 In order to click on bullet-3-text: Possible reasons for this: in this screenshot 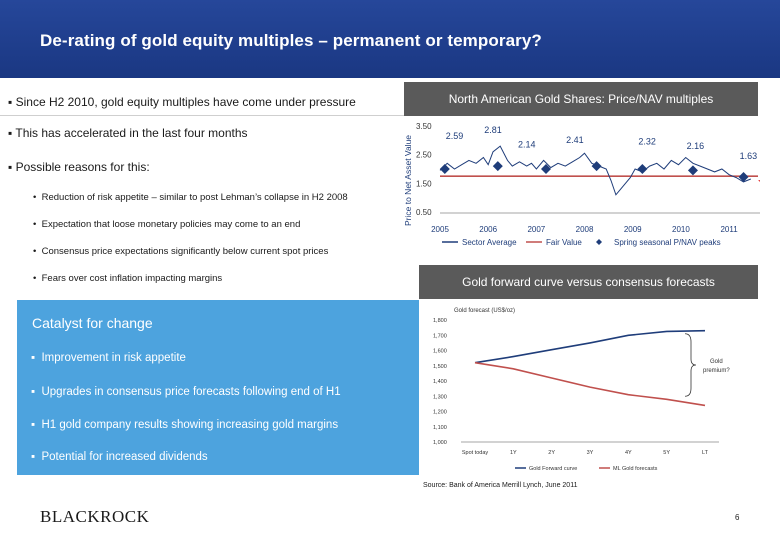, I will do `click(82, 167)`.